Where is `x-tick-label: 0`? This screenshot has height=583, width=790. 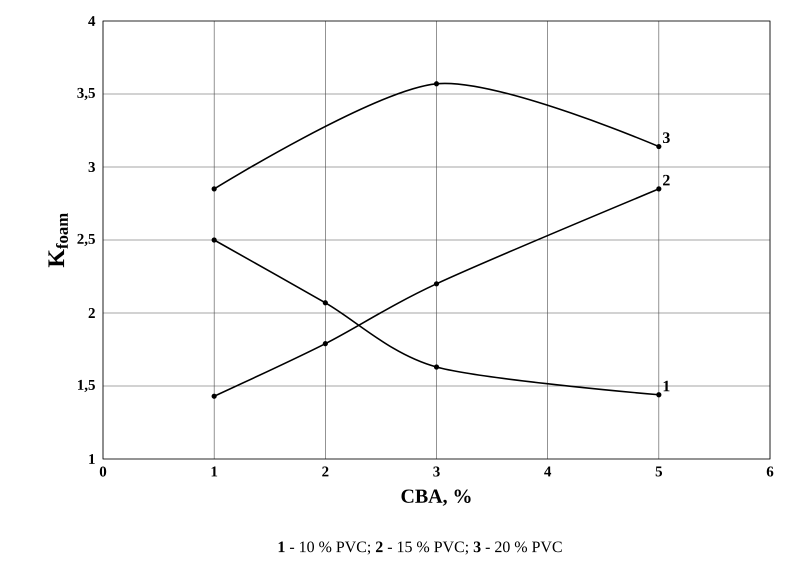 x-tick-label: 0 is located at coordinates (103, 471).